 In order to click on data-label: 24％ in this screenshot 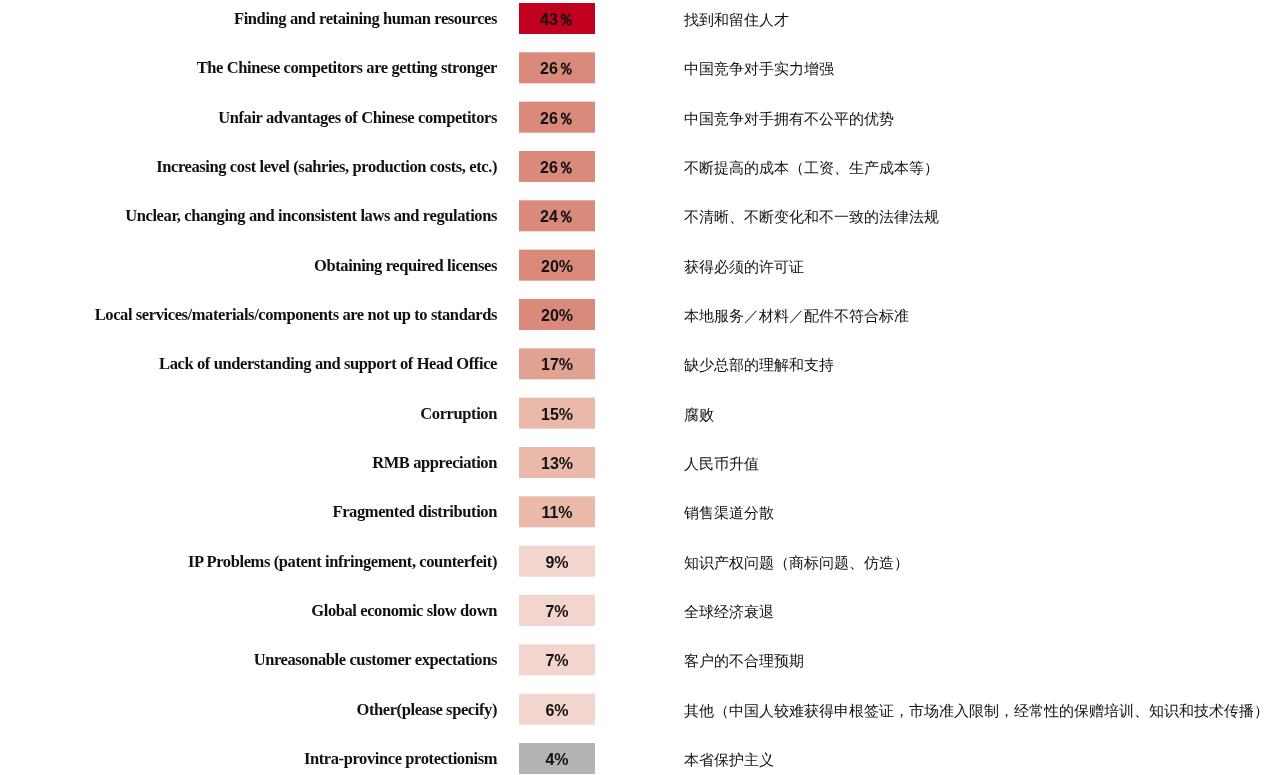, I will do `click(557, 217)`.